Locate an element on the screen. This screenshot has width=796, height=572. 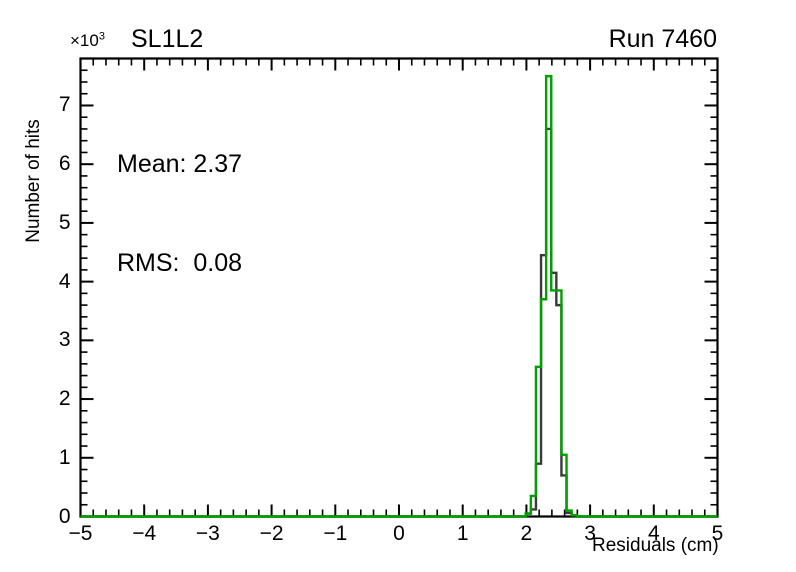
y-tick-label: 7 is located at coordinates (64, 105).